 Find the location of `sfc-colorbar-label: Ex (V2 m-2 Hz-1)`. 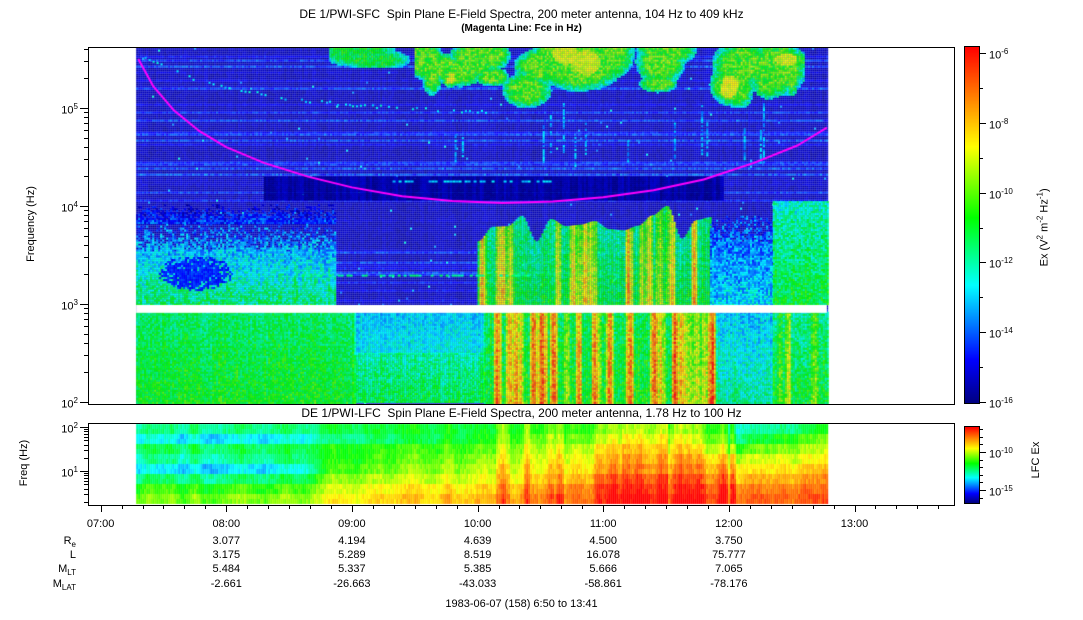

sfc-colorbar-label: Ex (V2 m-2 Hz-1) is located at coordinates (1043, 227).